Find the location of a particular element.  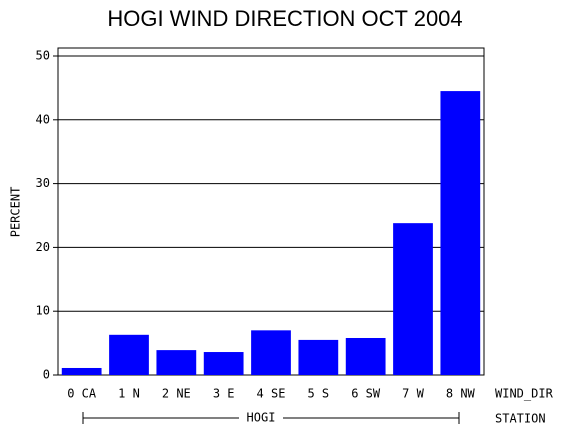

x-tick-label: 3 E is located at coordinates (224, 394).